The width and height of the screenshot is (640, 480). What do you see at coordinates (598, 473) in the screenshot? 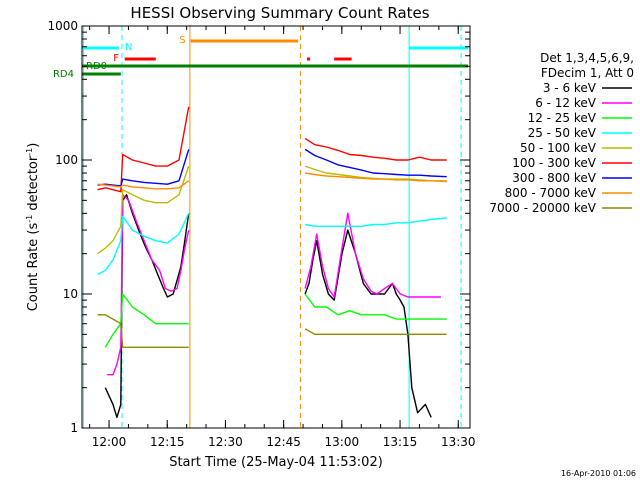
I see `footer-date: 16-Apr-2010 01:06` at bounding box center [598, 473].